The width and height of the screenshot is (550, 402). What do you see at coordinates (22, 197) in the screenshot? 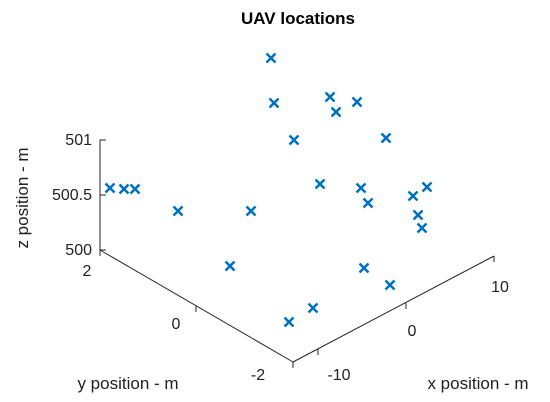
I see `z-axis-label: z position - m` at bounding box center [22, 197].